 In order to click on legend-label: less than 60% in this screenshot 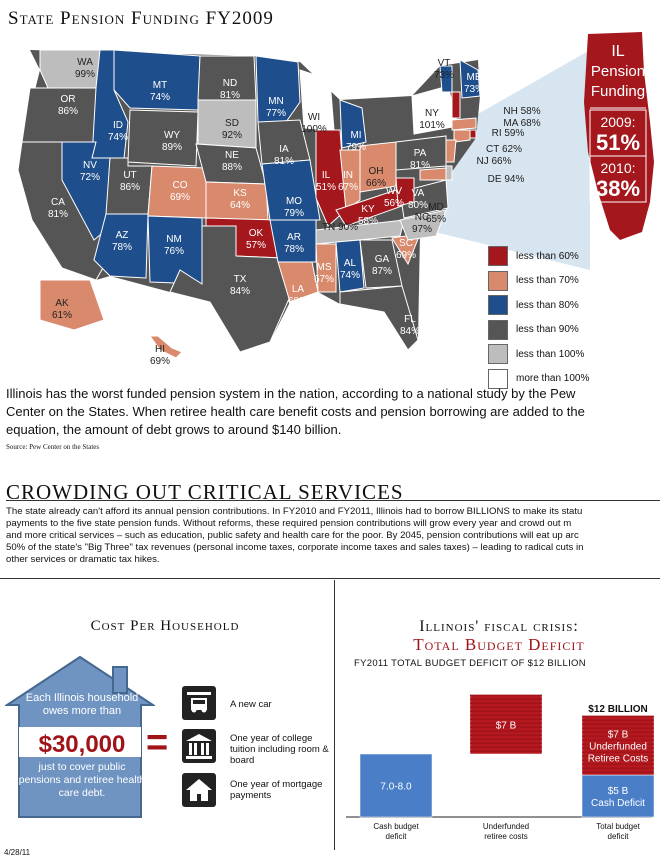, I will do `click(547, 256)`.